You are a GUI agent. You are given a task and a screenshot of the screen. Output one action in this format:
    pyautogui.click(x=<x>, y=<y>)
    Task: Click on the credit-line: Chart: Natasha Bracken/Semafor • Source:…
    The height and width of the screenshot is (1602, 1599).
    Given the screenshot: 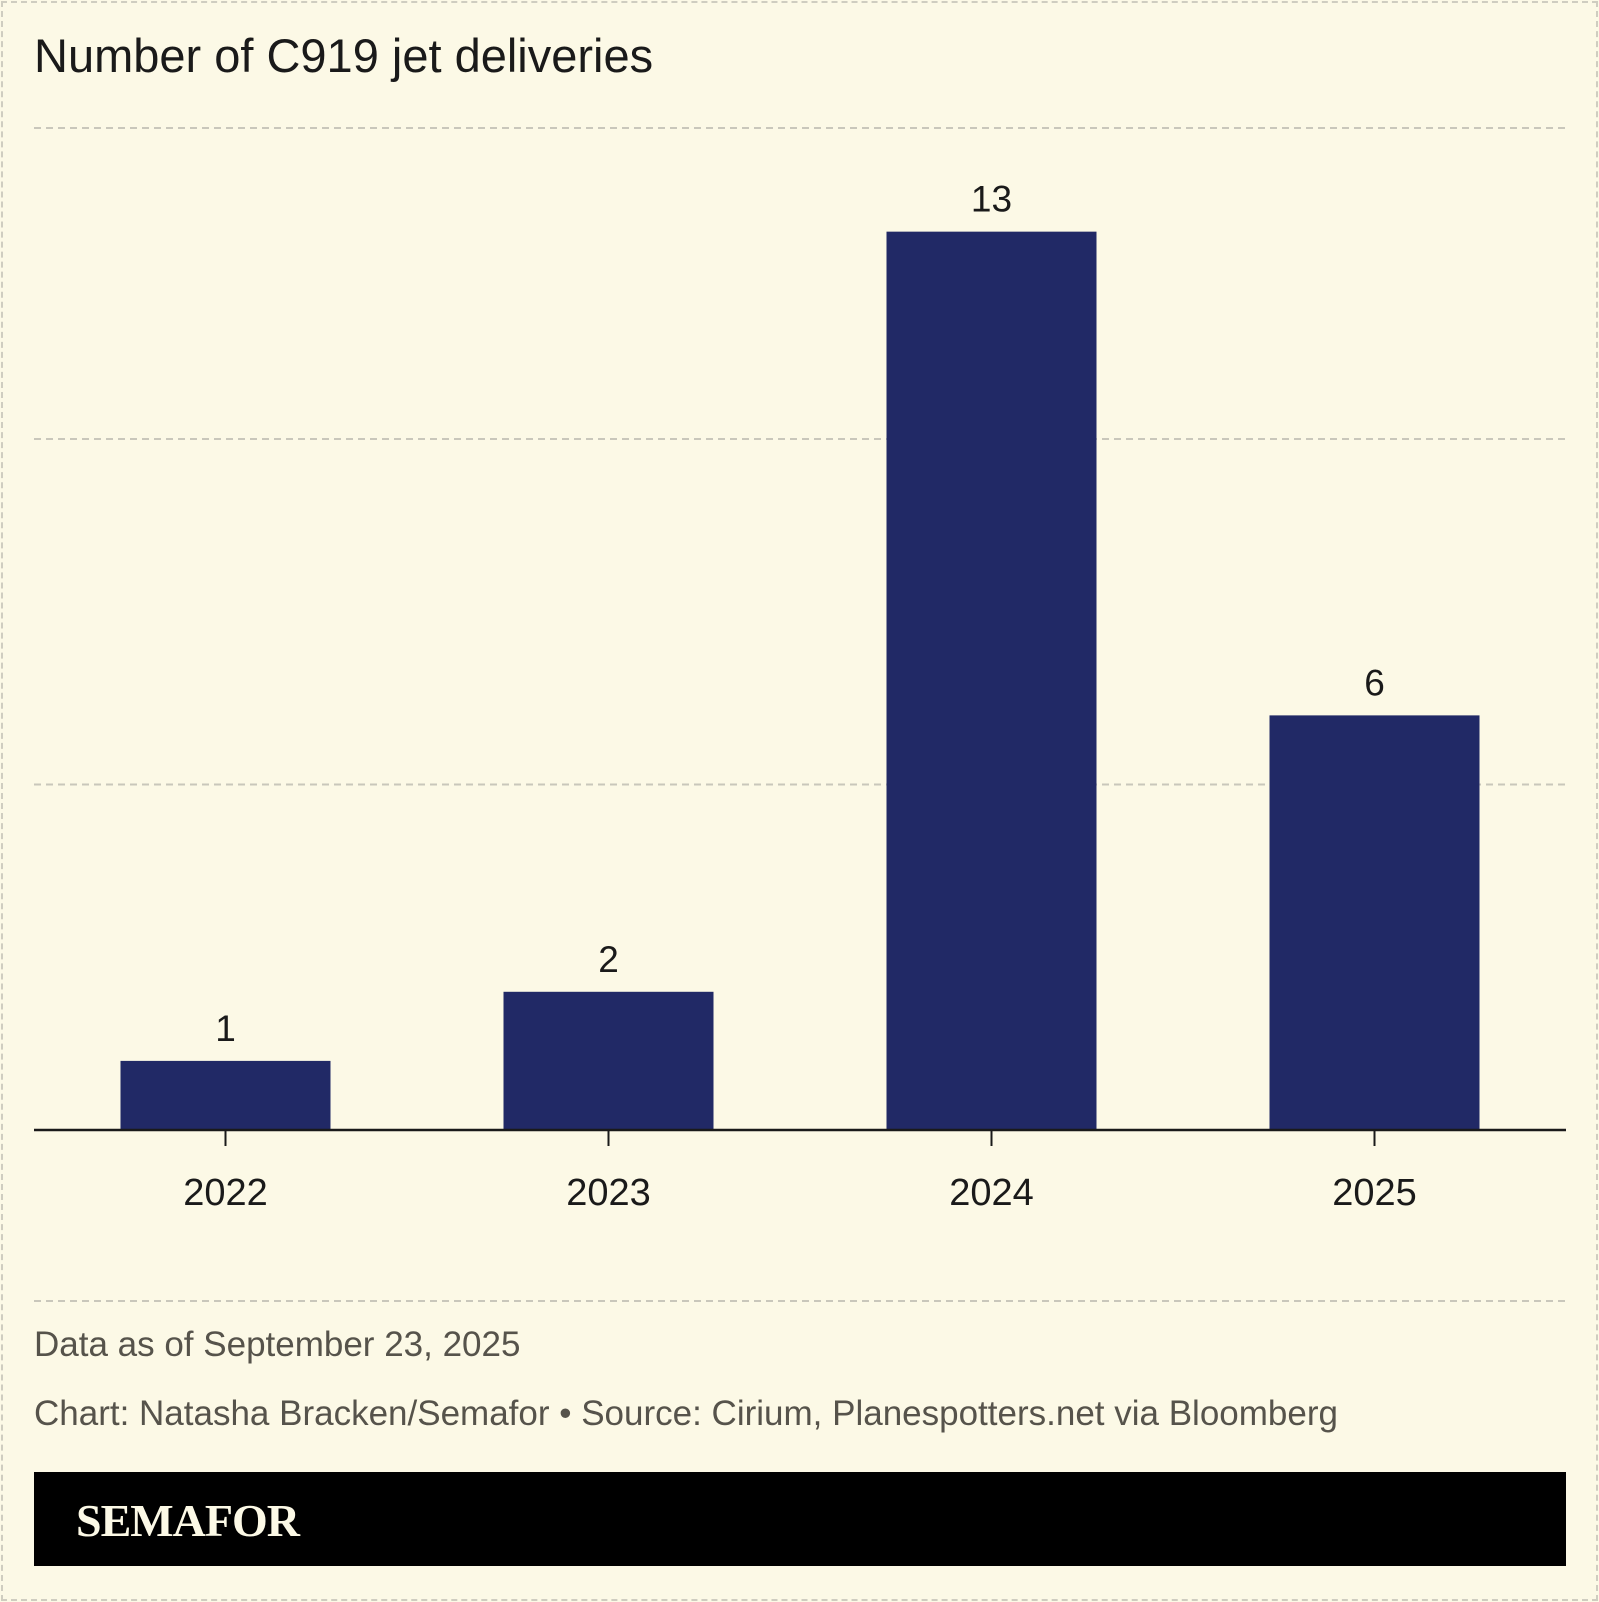 What is the action you would take?
    pyautogui.click(x=686, y=1413)
    